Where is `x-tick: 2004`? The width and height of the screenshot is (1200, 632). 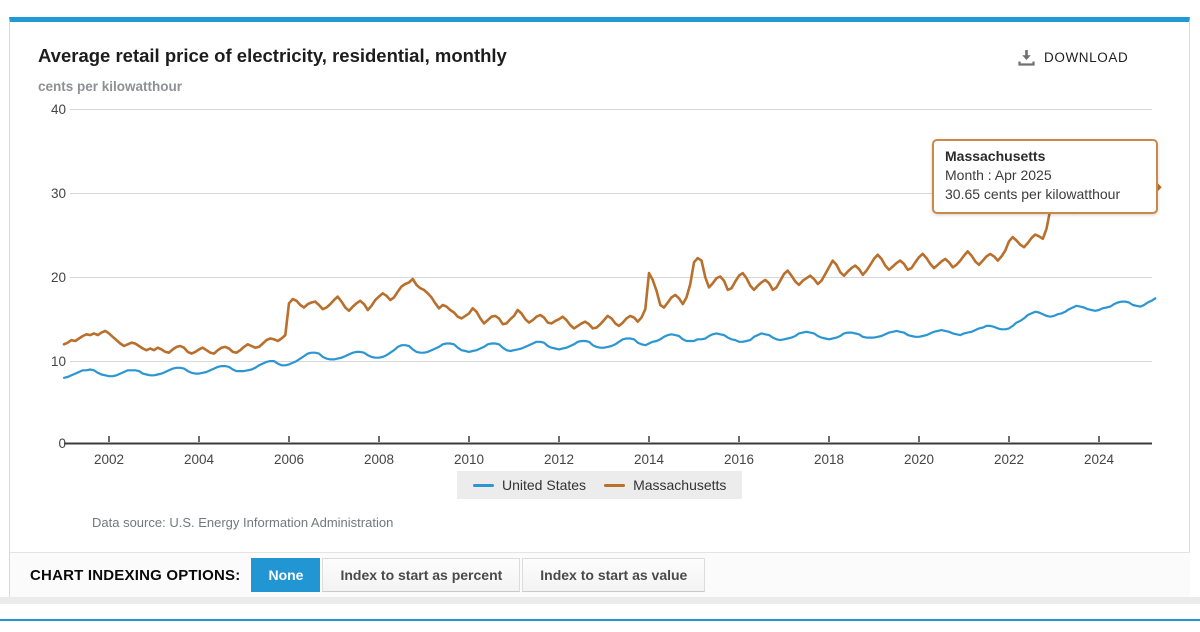
x-tick: 2004 is located at coordinates (199, 459).